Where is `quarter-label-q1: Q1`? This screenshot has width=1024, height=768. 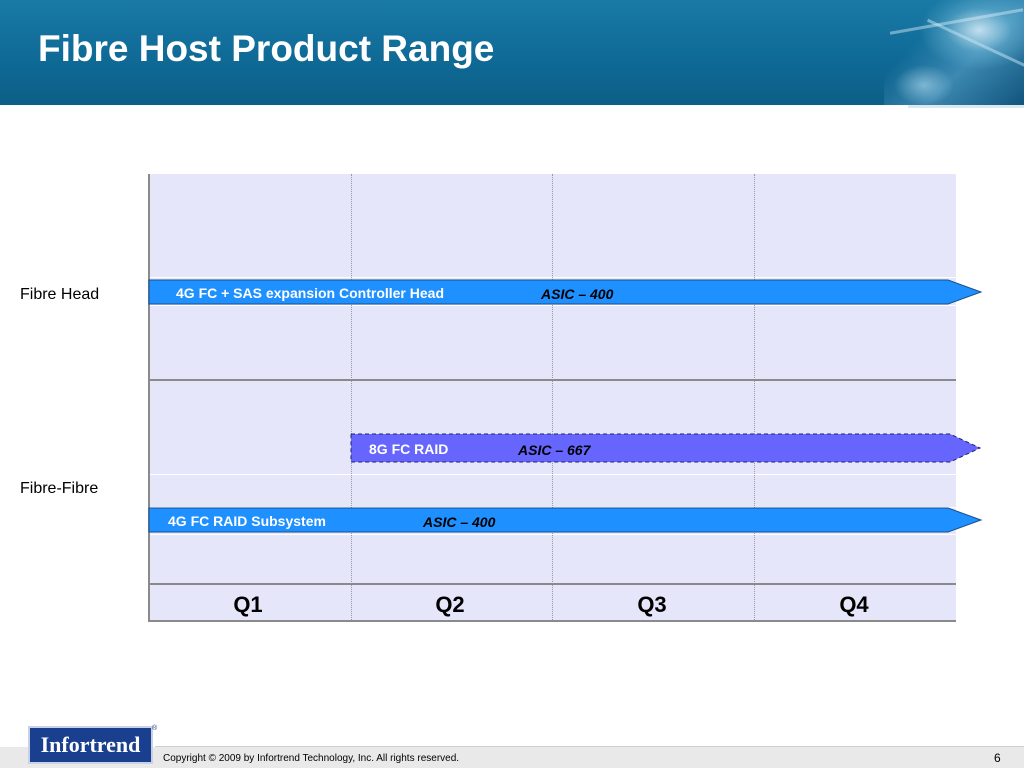 quarter-label-q1: Q1 is located at coordinates (248, 604).